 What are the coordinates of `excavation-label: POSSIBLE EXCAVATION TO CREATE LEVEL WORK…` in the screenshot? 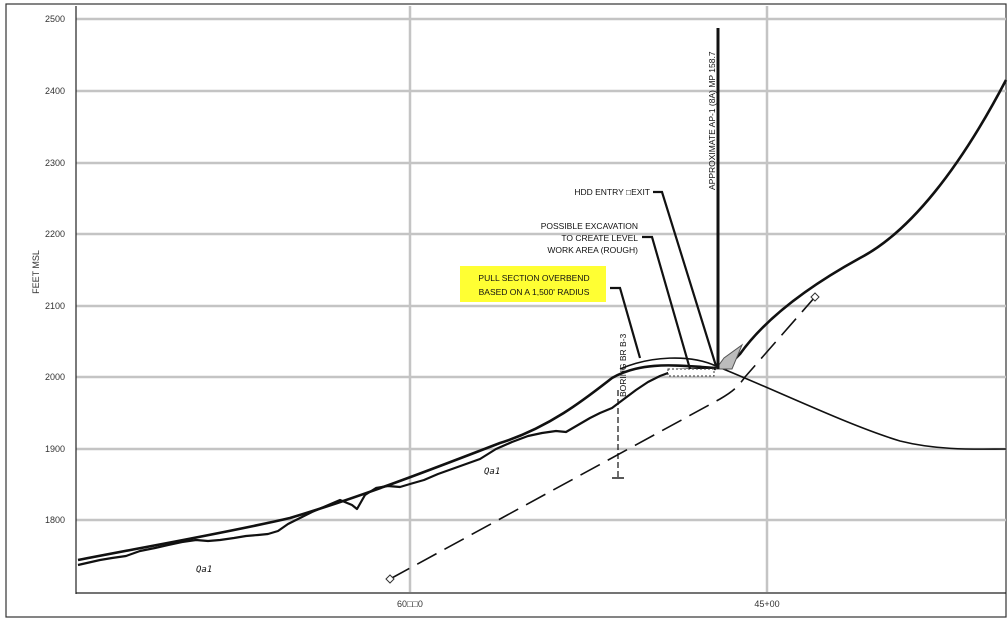 It's located at (590, 238).